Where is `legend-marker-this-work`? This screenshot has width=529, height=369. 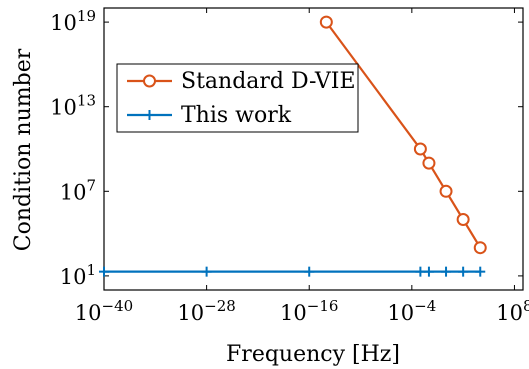
legend-marker-this-work is located at coordinates (149, 115).